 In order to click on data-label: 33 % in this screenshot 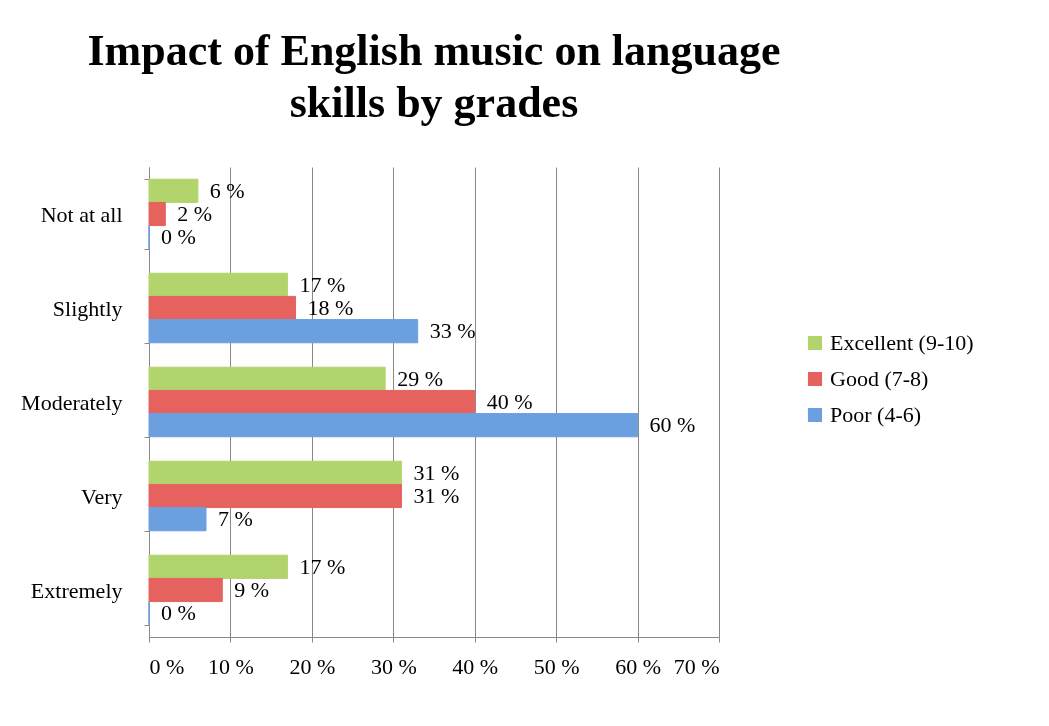, I will do `click(452, 331)`.